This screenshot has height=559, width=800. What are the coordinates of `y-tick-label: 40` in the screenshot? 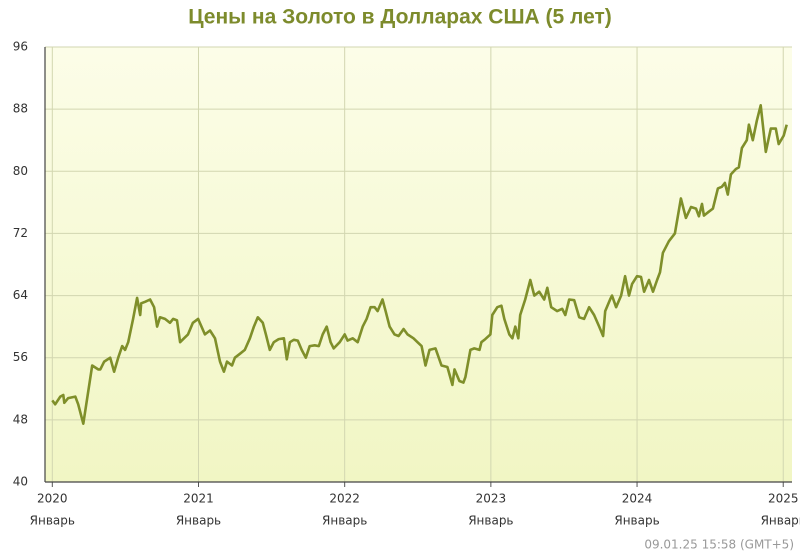 It's located at (20, 482).